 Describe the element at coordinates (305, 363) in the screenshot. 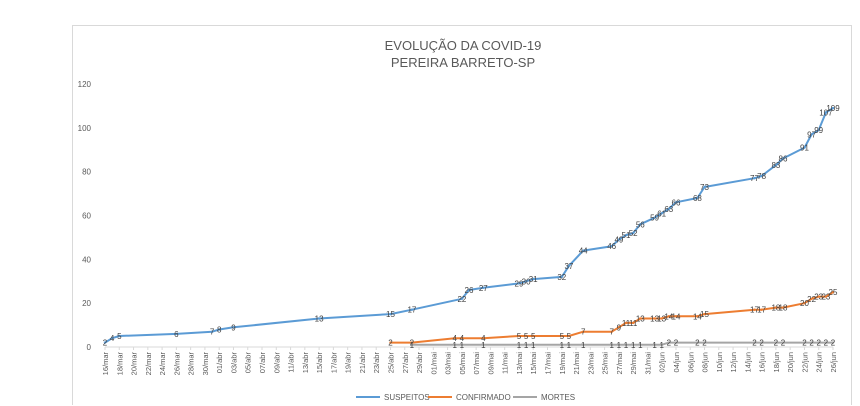

I see `x-tick-label: 13/abr` at that location.